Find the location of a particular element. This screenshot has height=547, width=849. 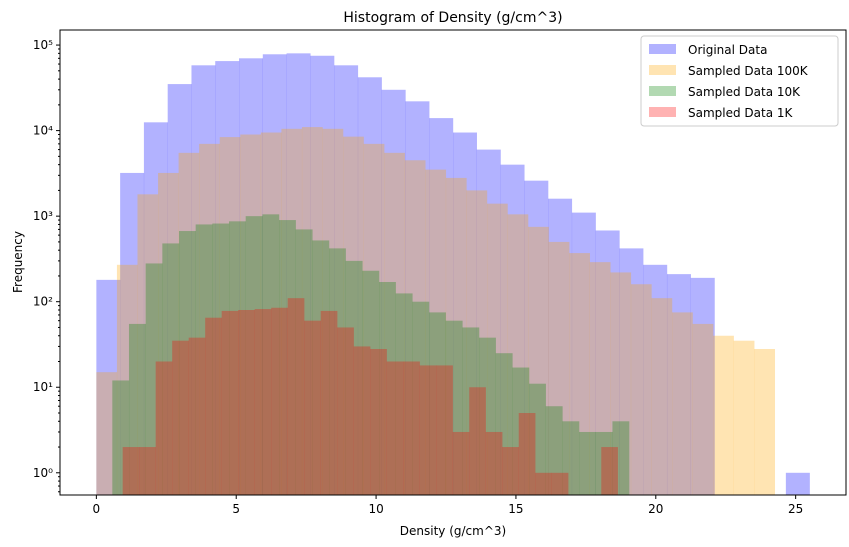

y-tick-label: 10⁵ is located at coordinates (43, 45).